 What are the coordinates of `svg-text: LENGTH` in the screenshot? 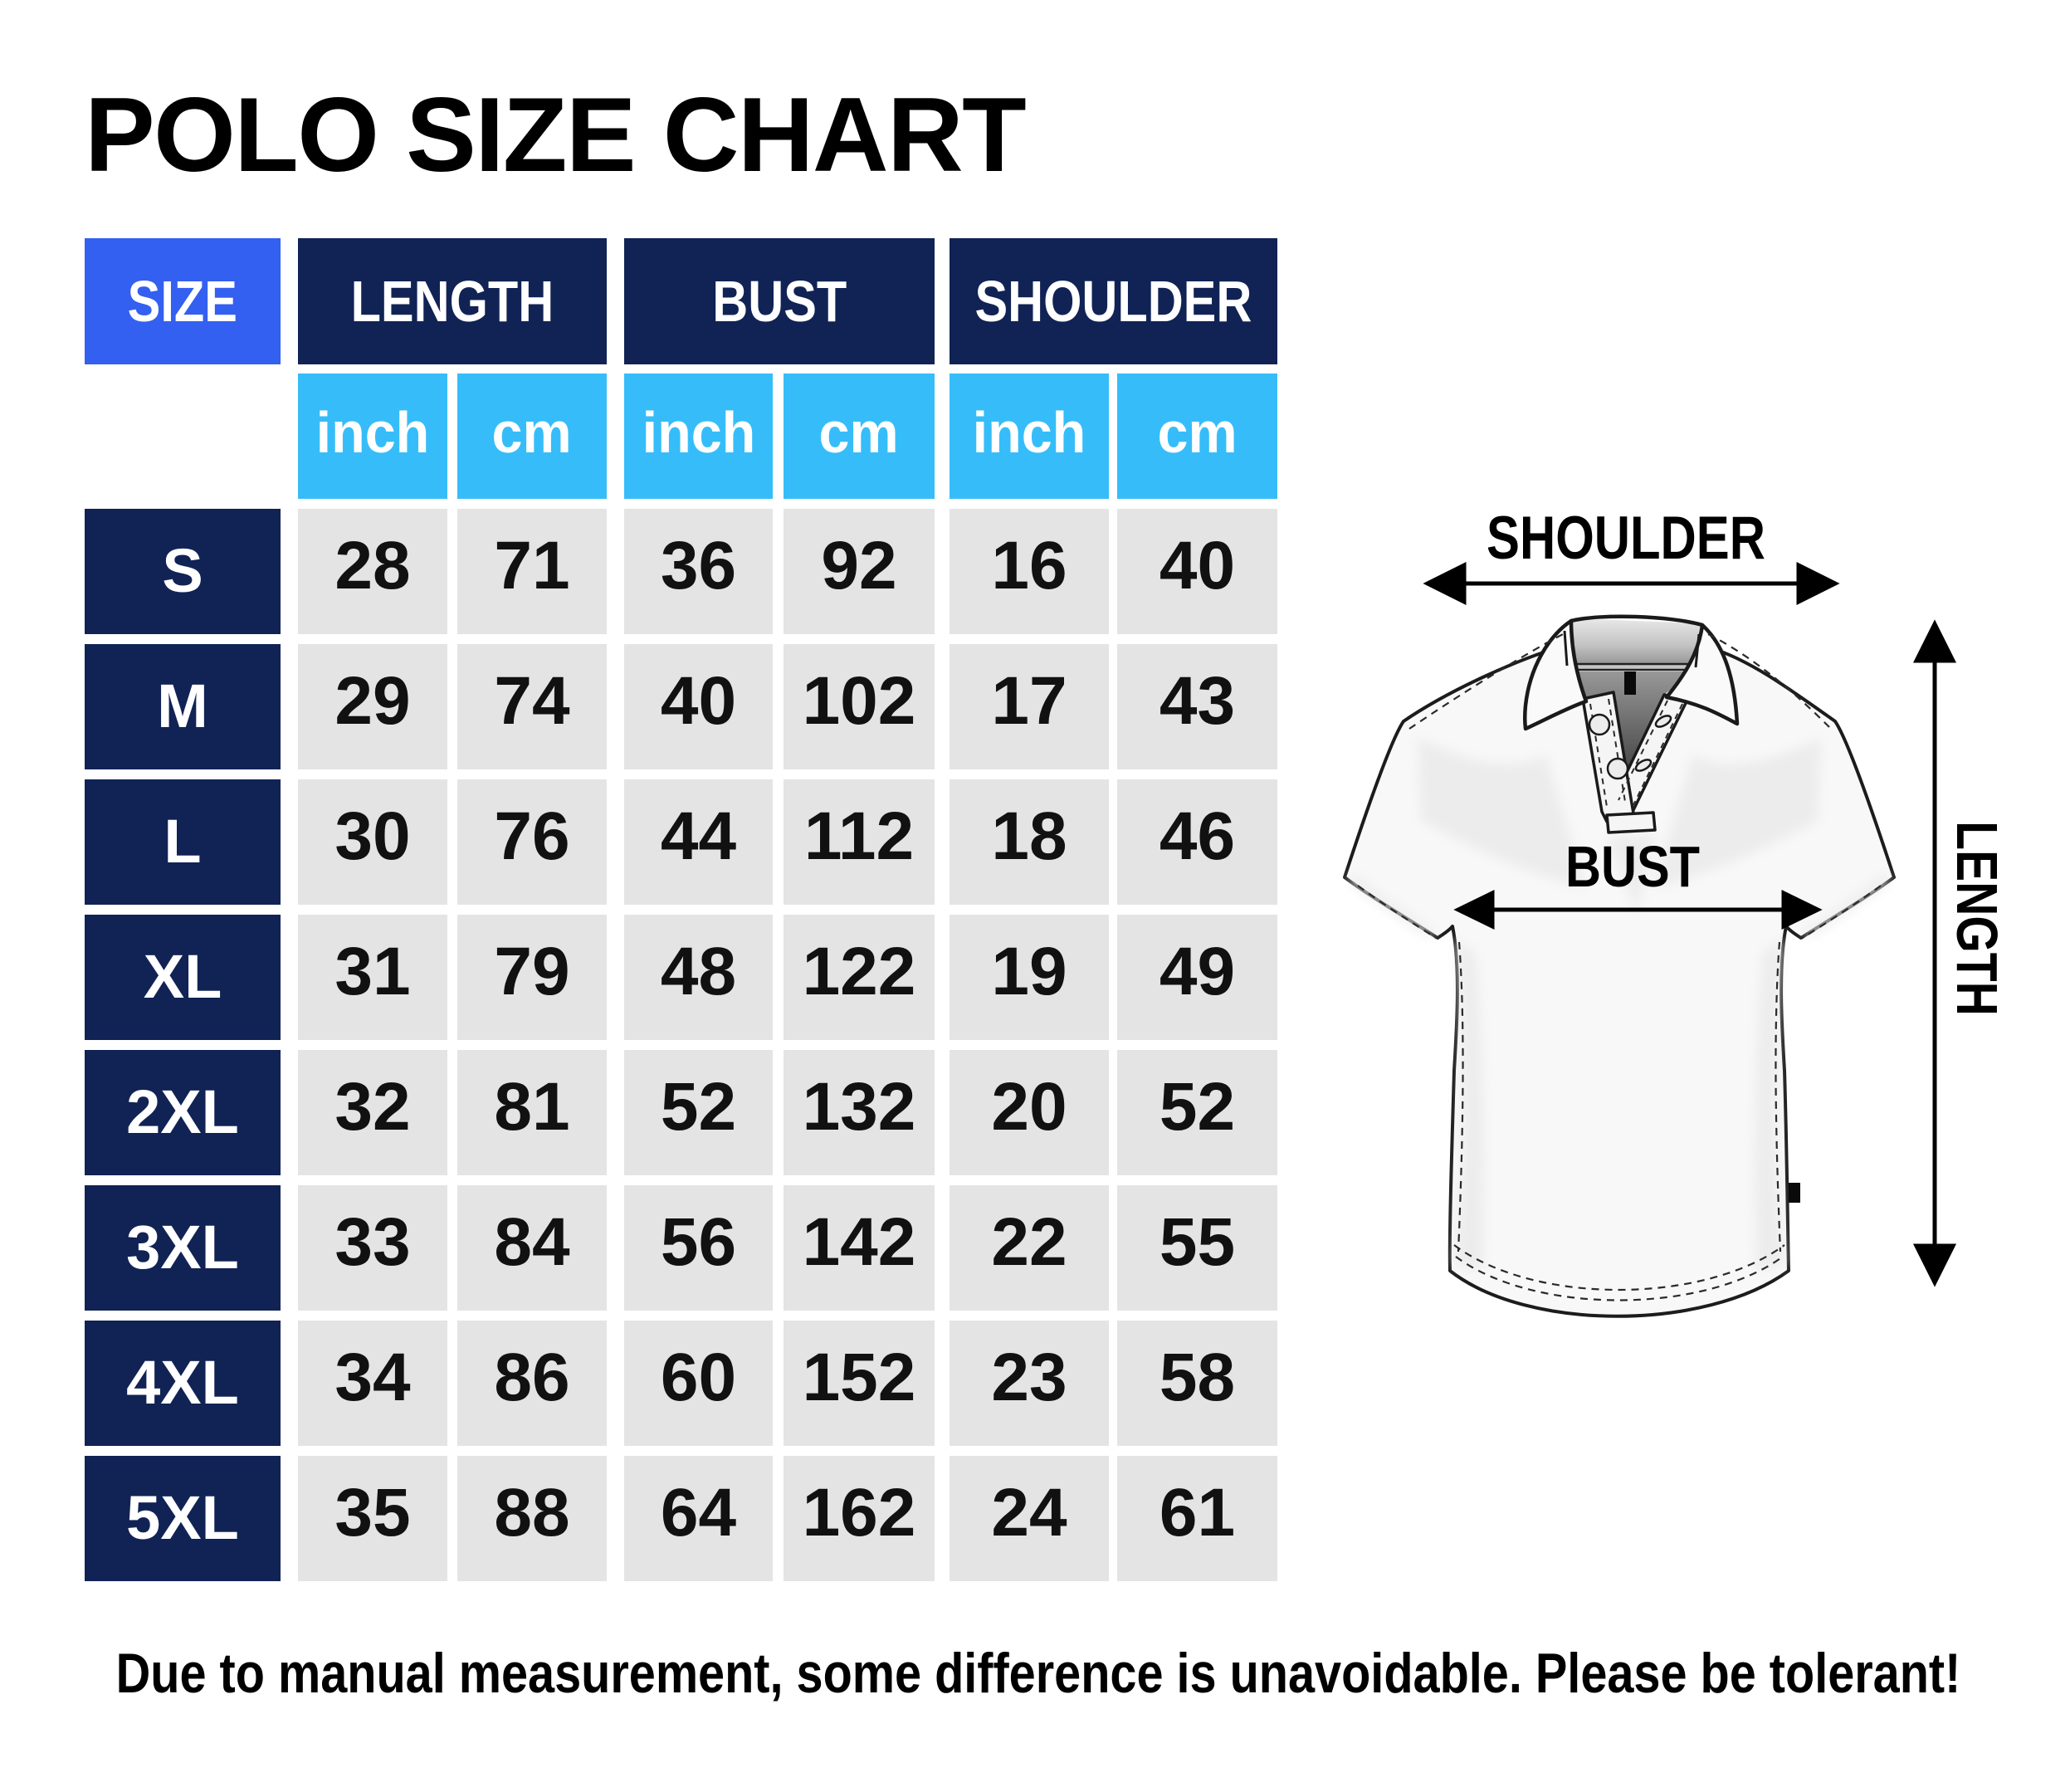 It's located at (1977, 919).